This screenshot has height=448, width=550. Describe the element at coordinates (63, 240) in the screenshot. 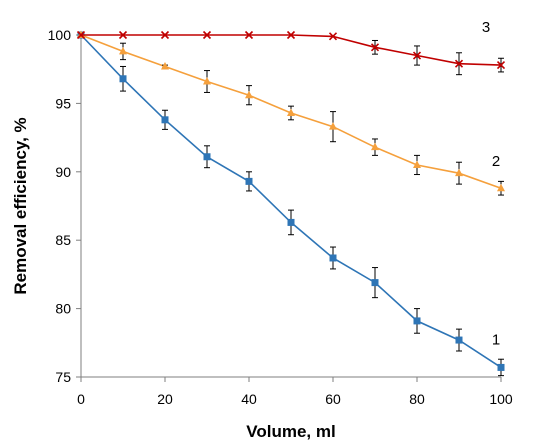

I see `y-tick-label: 85` at that location.